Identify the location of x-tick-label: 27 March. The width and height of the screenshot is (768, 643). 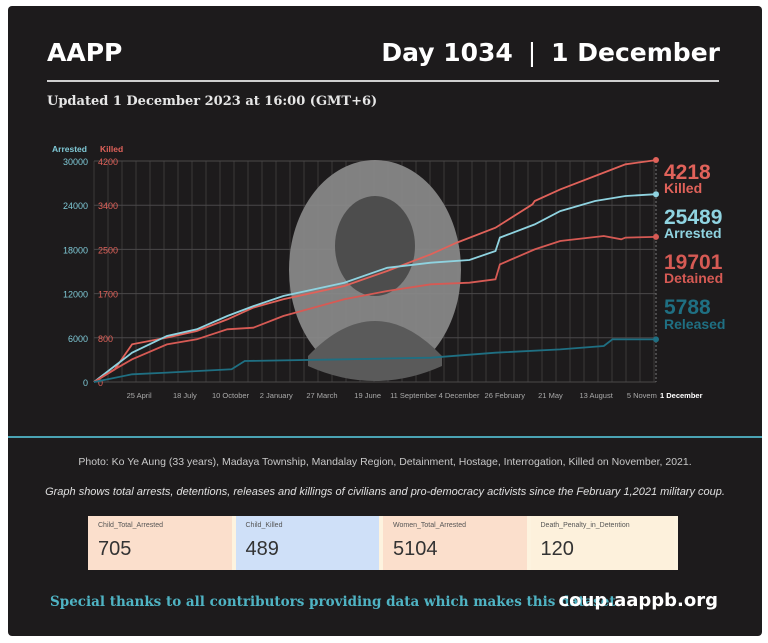
(321, 395).